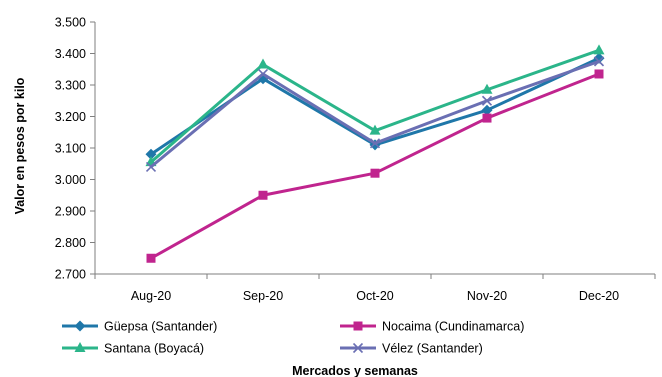  What do you see at coordinates (355, 370) in the screenshot?
I see `x-axis-title: Mercados y semanas` at bounding box center [355, 370].